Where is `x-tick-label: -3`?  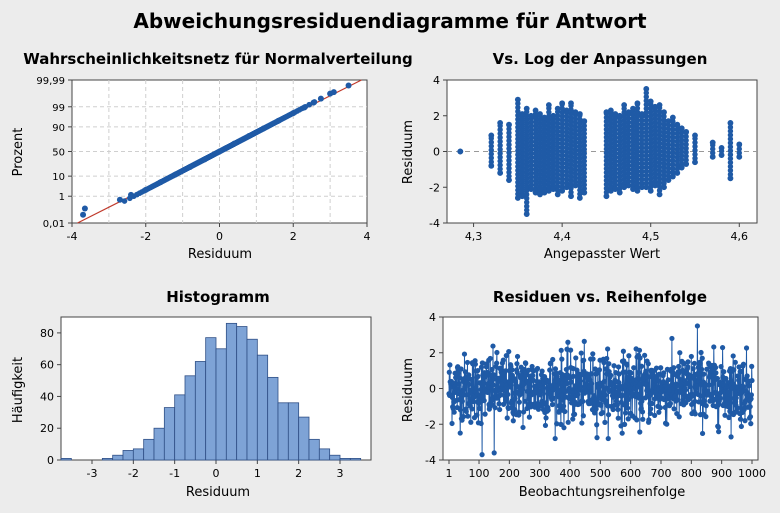
x-tick-label: -3 is located at coordinates (92, 473).